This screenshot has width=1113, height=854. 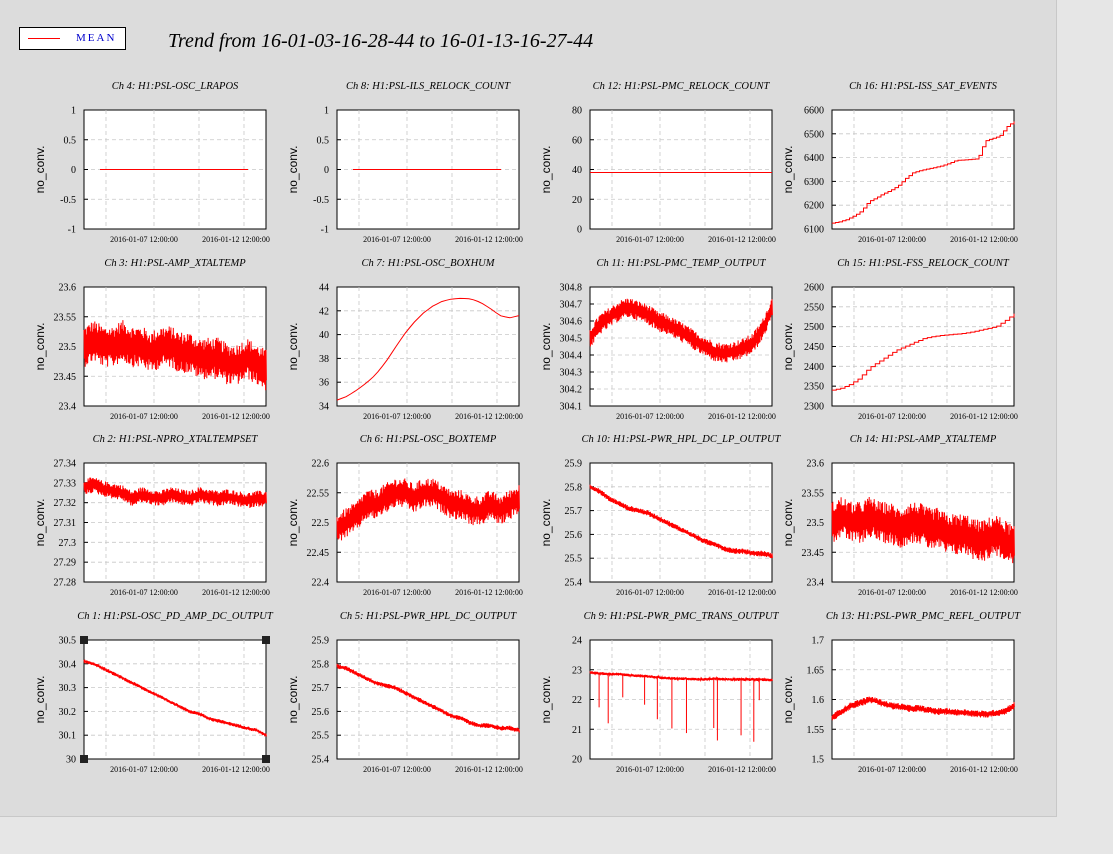 What do you see at coordinates (814, 158) in the screenshot?
I see `y-tick-label: 6400` at bounding box center [814, 158].